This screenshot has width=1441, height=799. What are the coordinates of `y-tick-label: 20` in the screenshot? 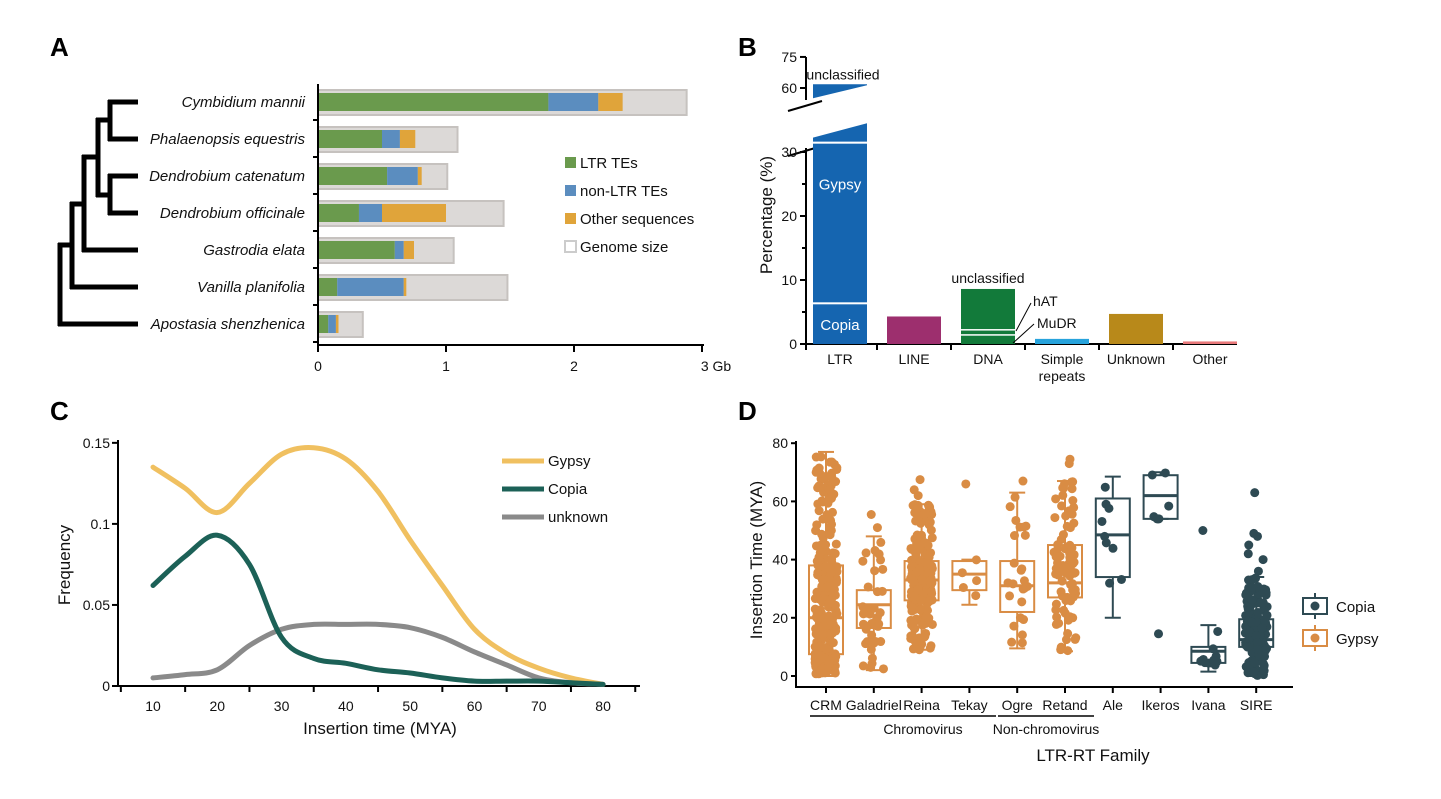 It's located at (780, 618).